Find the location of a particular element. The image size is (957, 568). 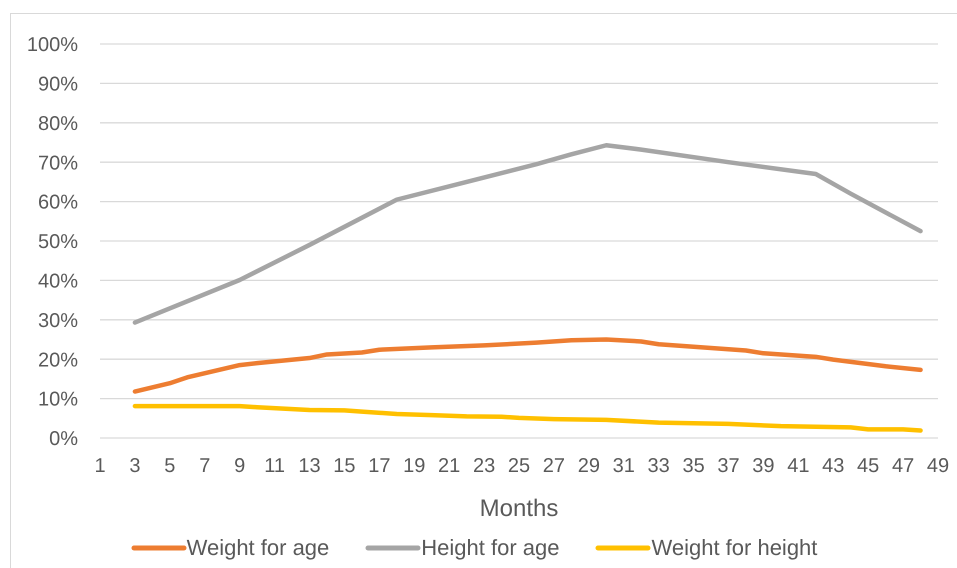

x-tick-label: 1 is located at coordinates (100, 466).